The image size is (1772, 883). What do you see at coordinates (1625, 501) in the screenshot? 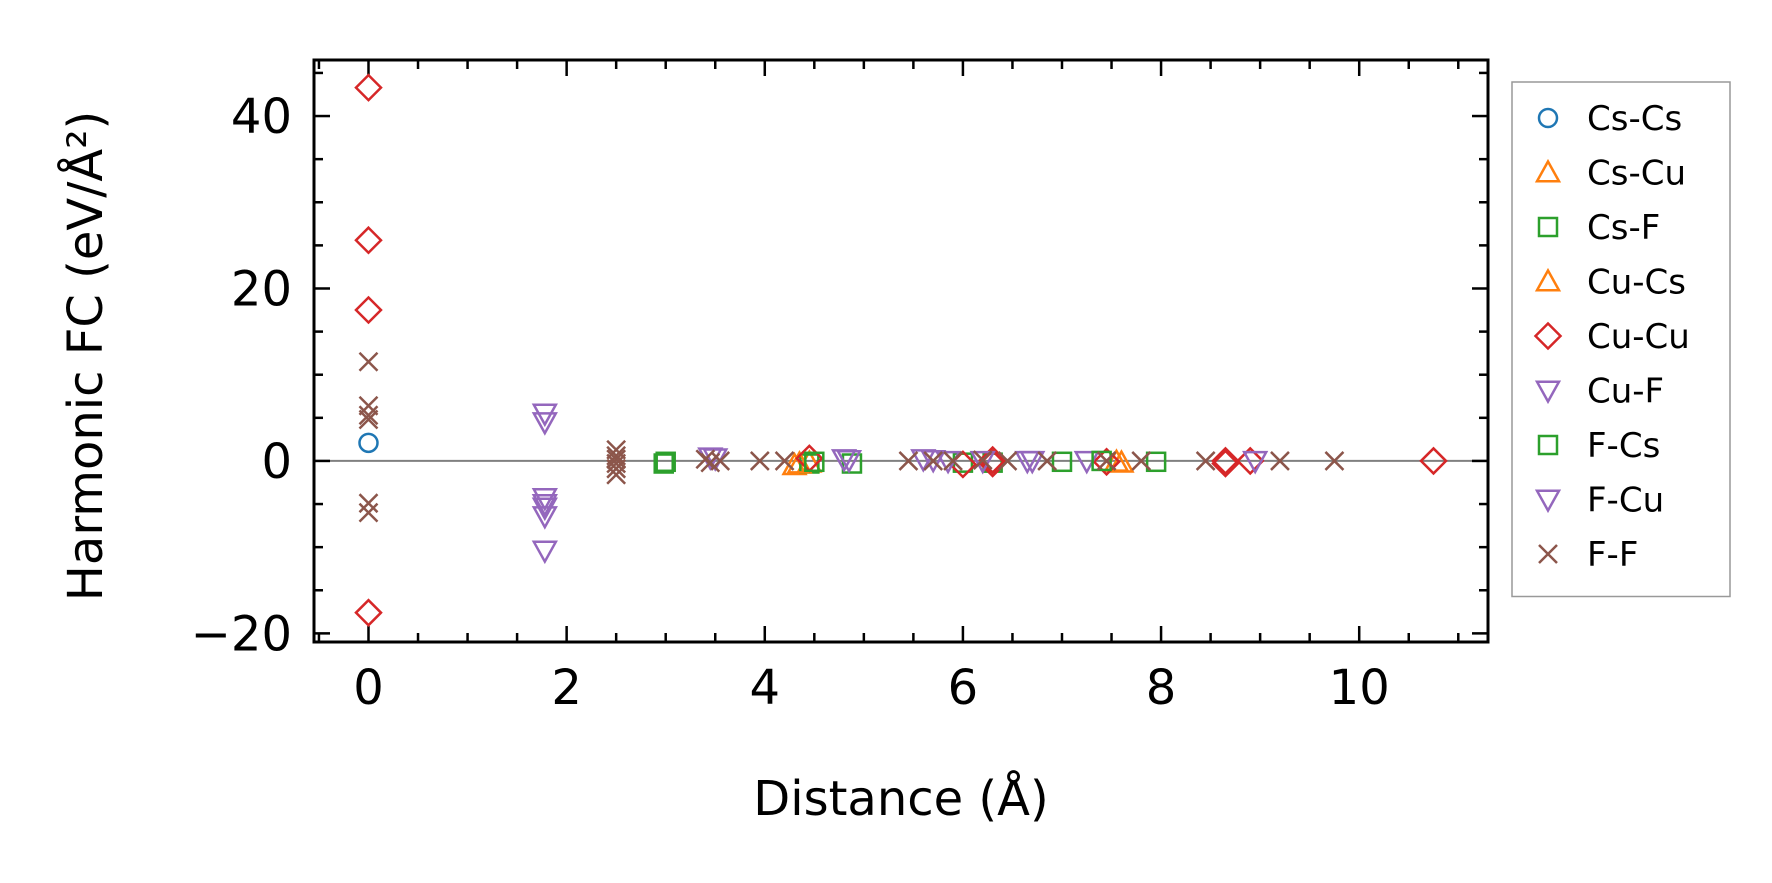
I see `legend-label: F-Cu` at bounding box center [1625, 501].